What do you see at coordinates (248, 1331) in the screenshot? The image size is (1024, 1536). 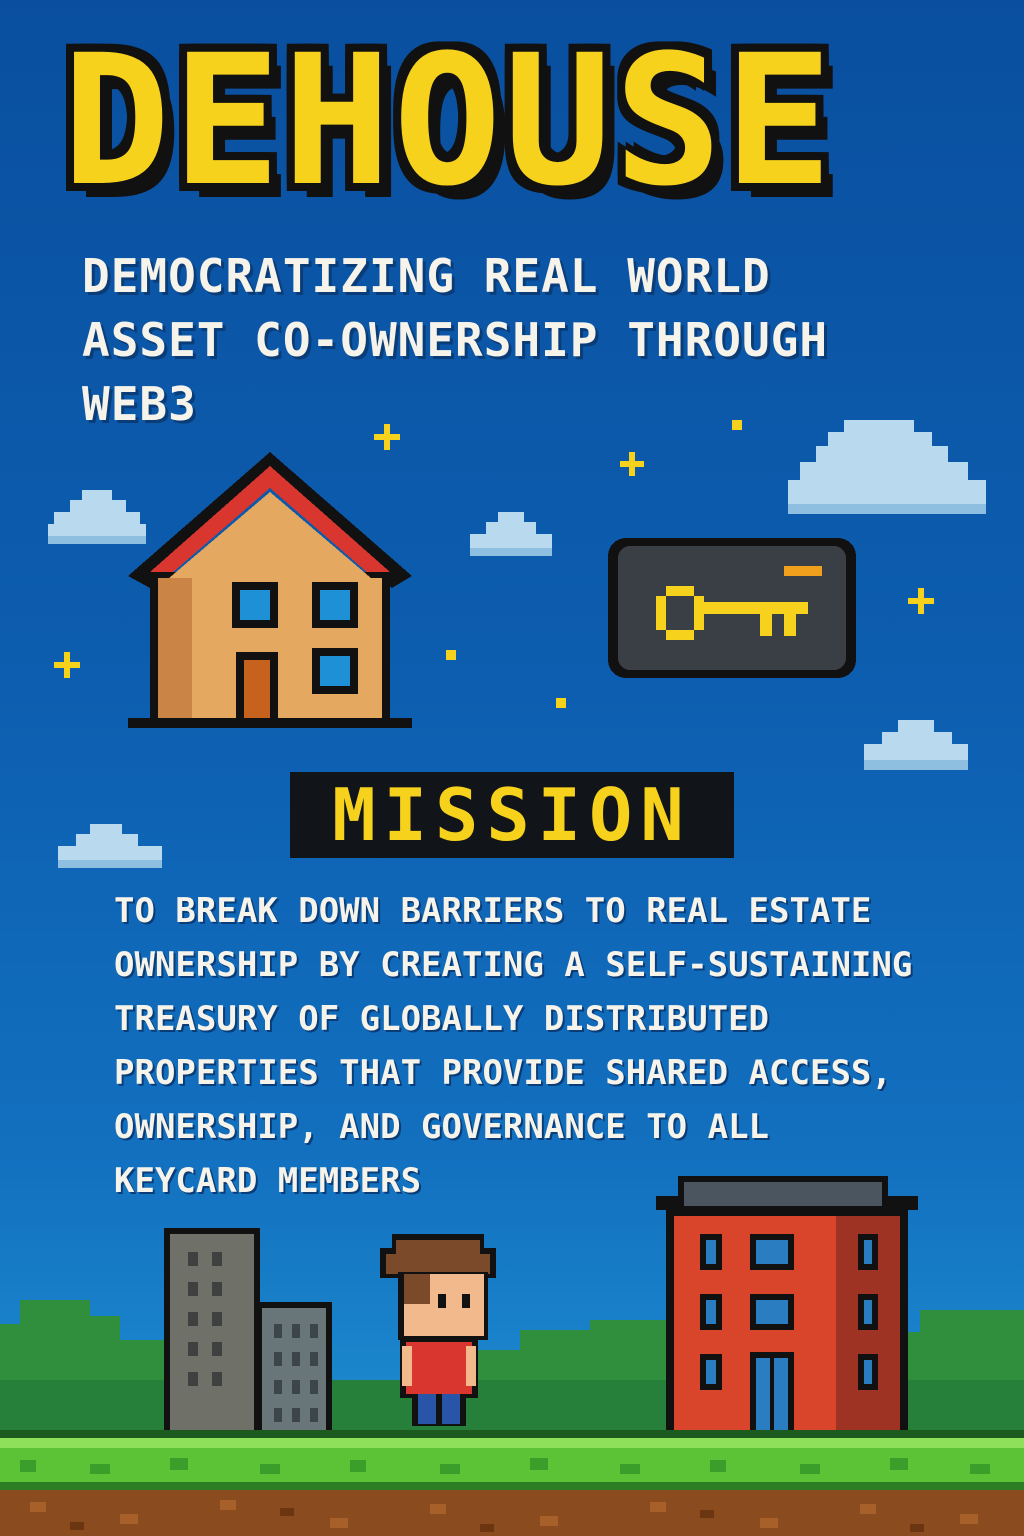 I see `skyscraper-icon` at bounding box center [248, 1331].